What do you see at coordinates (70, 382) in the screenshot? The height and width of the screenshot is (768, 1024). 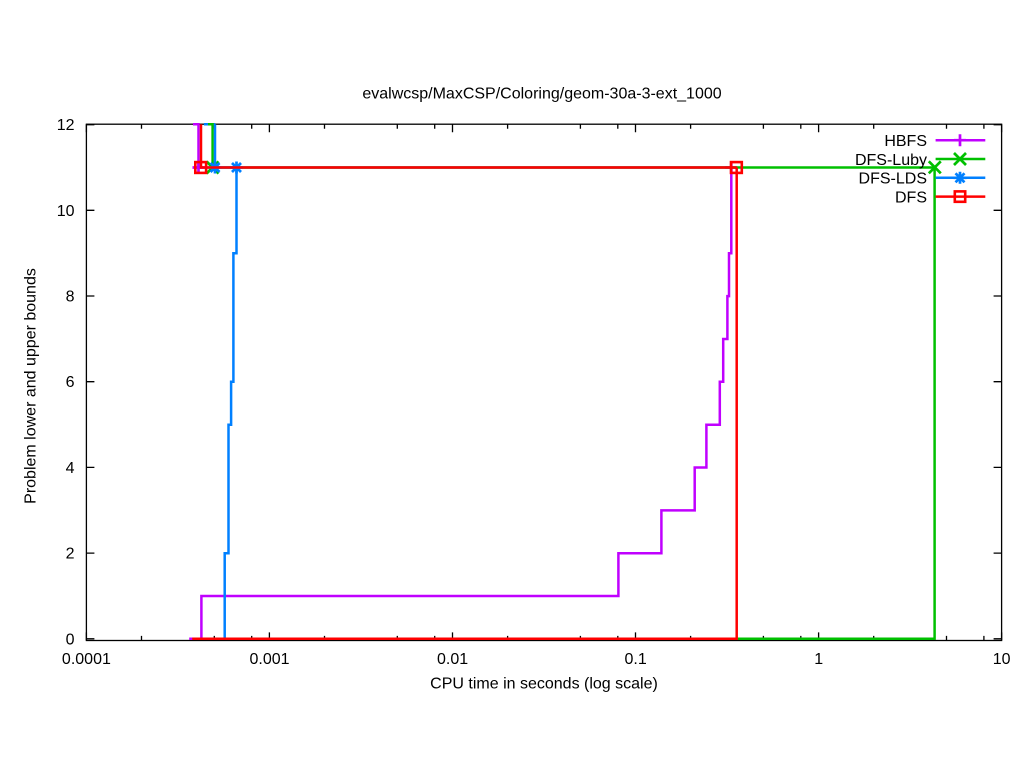 I see `svg-text: 6` at bounding box center [70, 382].